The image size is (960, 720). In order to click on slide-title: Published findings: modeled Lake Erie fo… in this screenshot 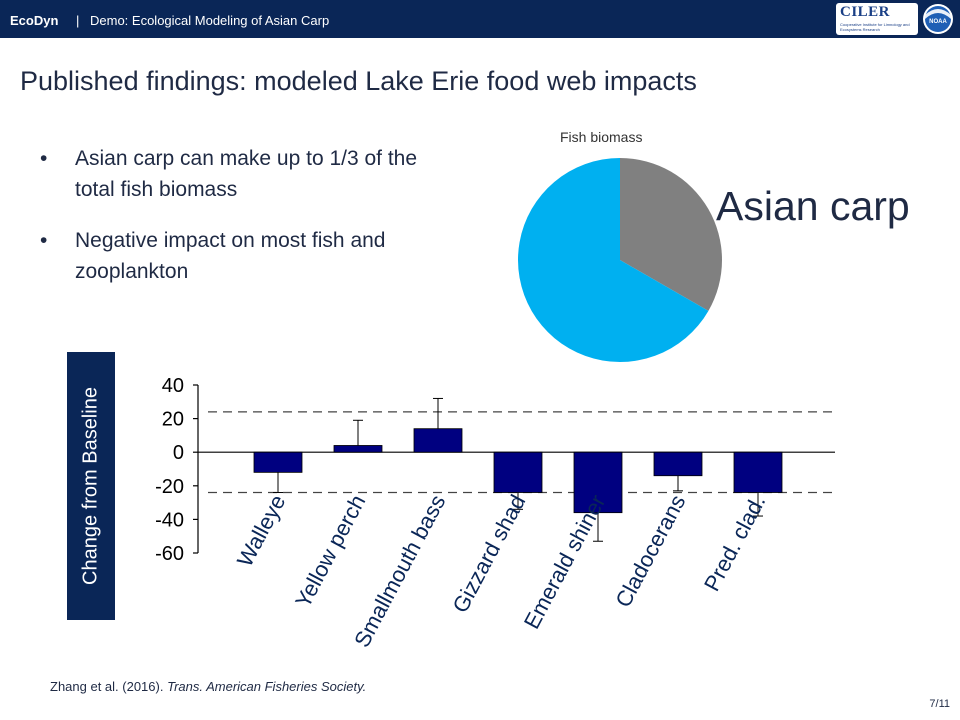, I will do `click(358, 81)`.